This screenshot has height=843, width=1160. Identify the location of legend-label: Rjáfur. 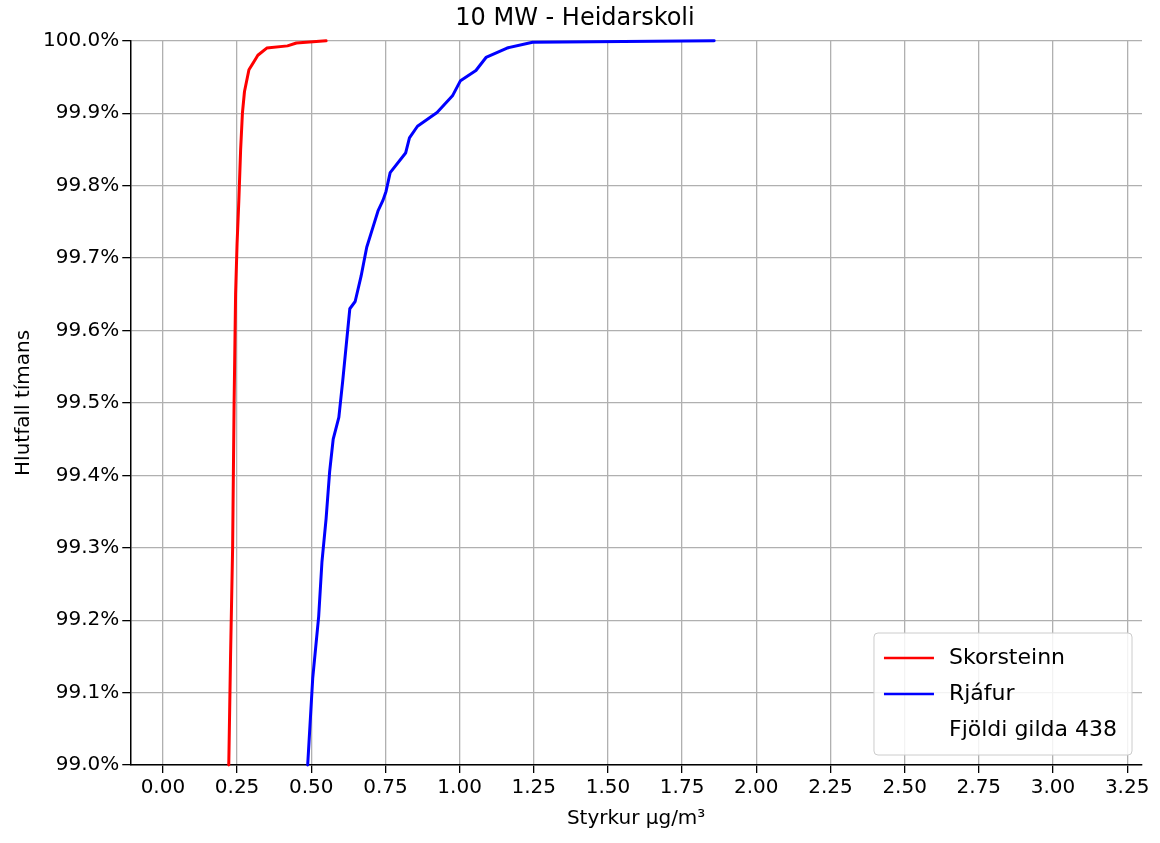
(982, 692).